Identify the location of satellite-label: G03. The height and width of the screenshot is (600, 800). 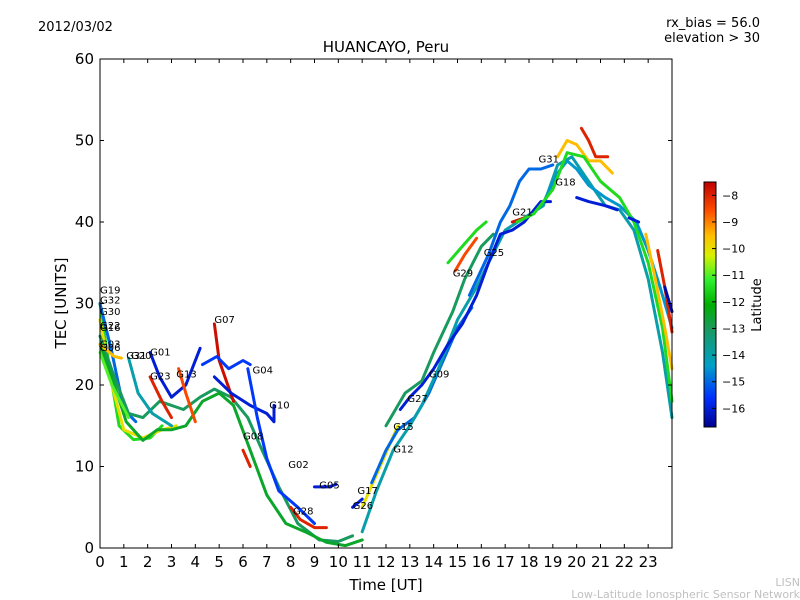
(110, 345).